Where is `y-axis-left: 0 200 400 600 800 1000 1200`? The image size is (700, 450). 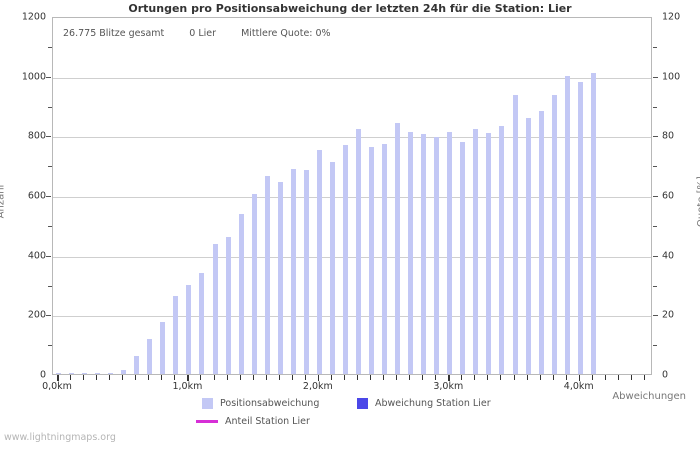 y-axis-left: 0 200 400 600 800 1000 1200 is located at coordinates (26, 196).